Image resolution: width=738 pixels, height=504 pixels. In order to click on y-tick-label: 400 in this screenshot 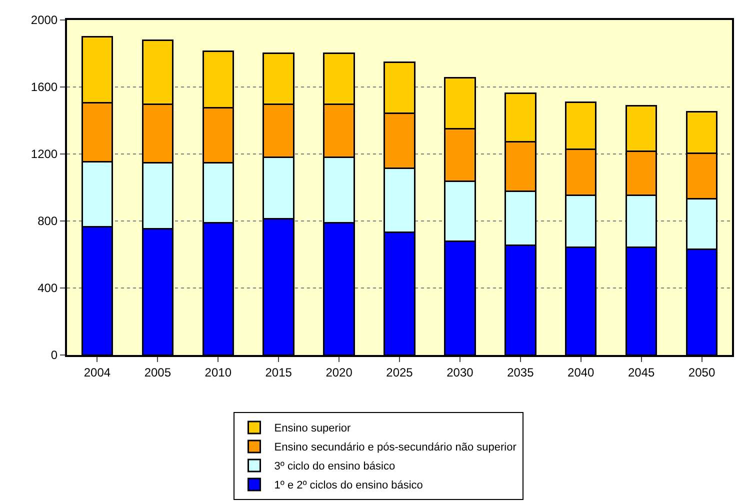, I will do `click(48, 288)`.